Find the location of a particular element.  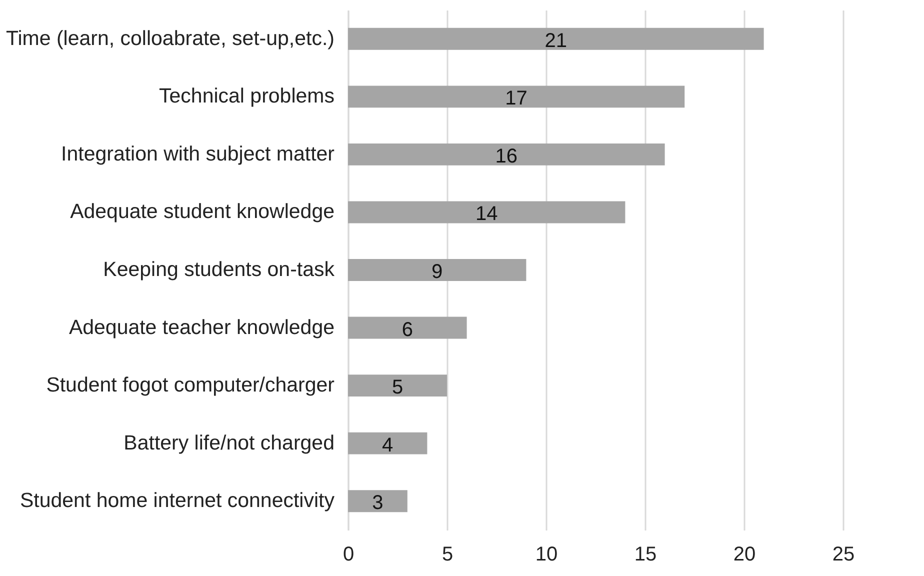

y-tick-label: Integration with subject matter is located at coordinates (198, 154).